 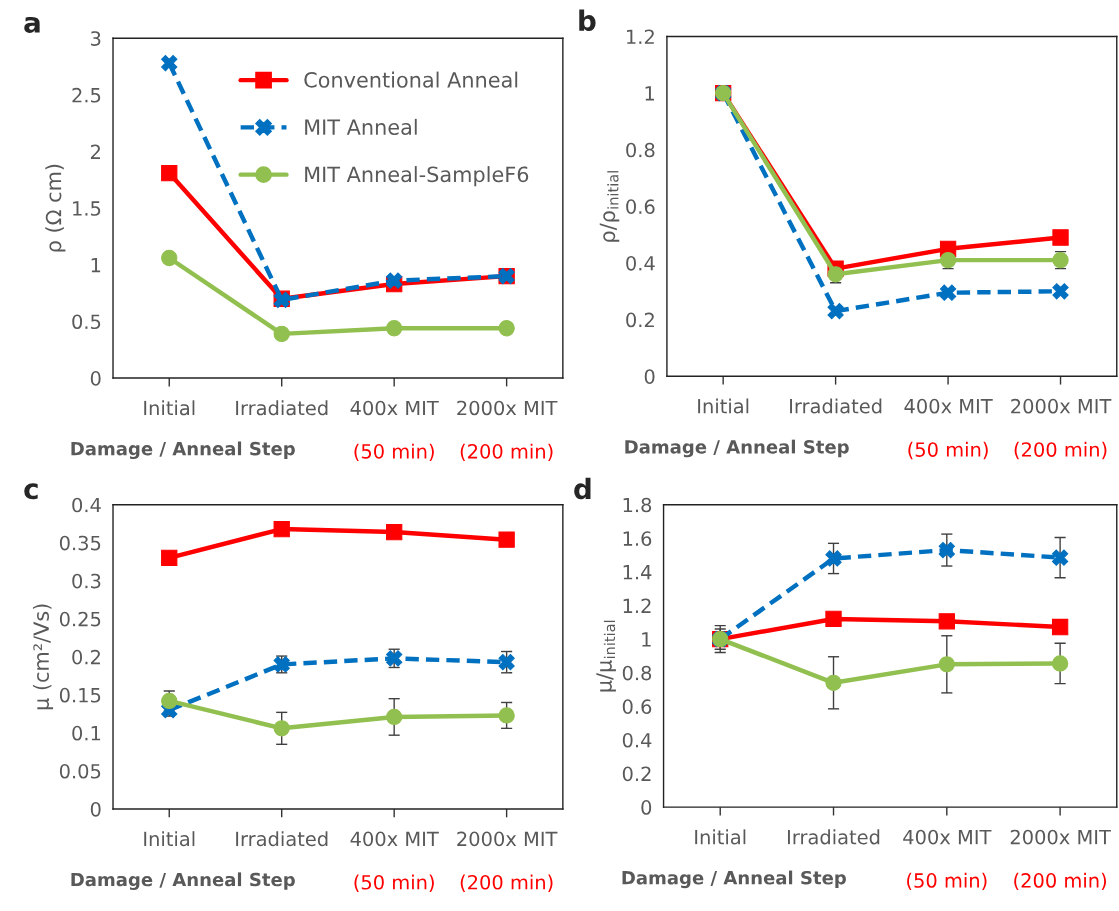 I want to click on y-tick-label: 0.1, so click(x=86, y=733).